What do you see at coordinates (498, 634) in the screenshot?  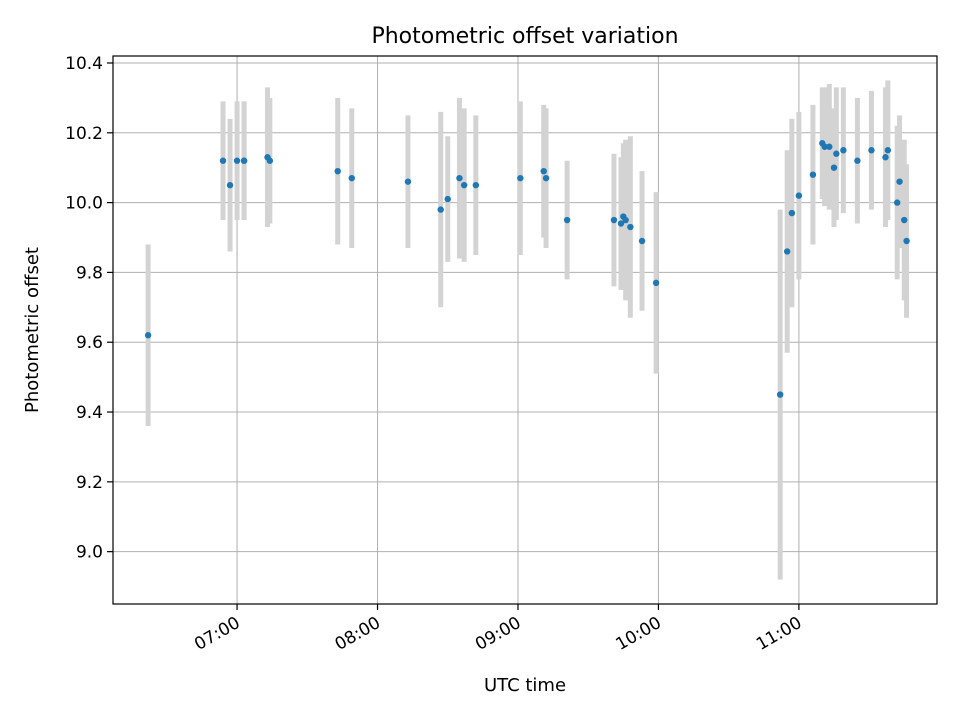 I see `x-tick-label: 09:00` at bounding box center [498, 634].